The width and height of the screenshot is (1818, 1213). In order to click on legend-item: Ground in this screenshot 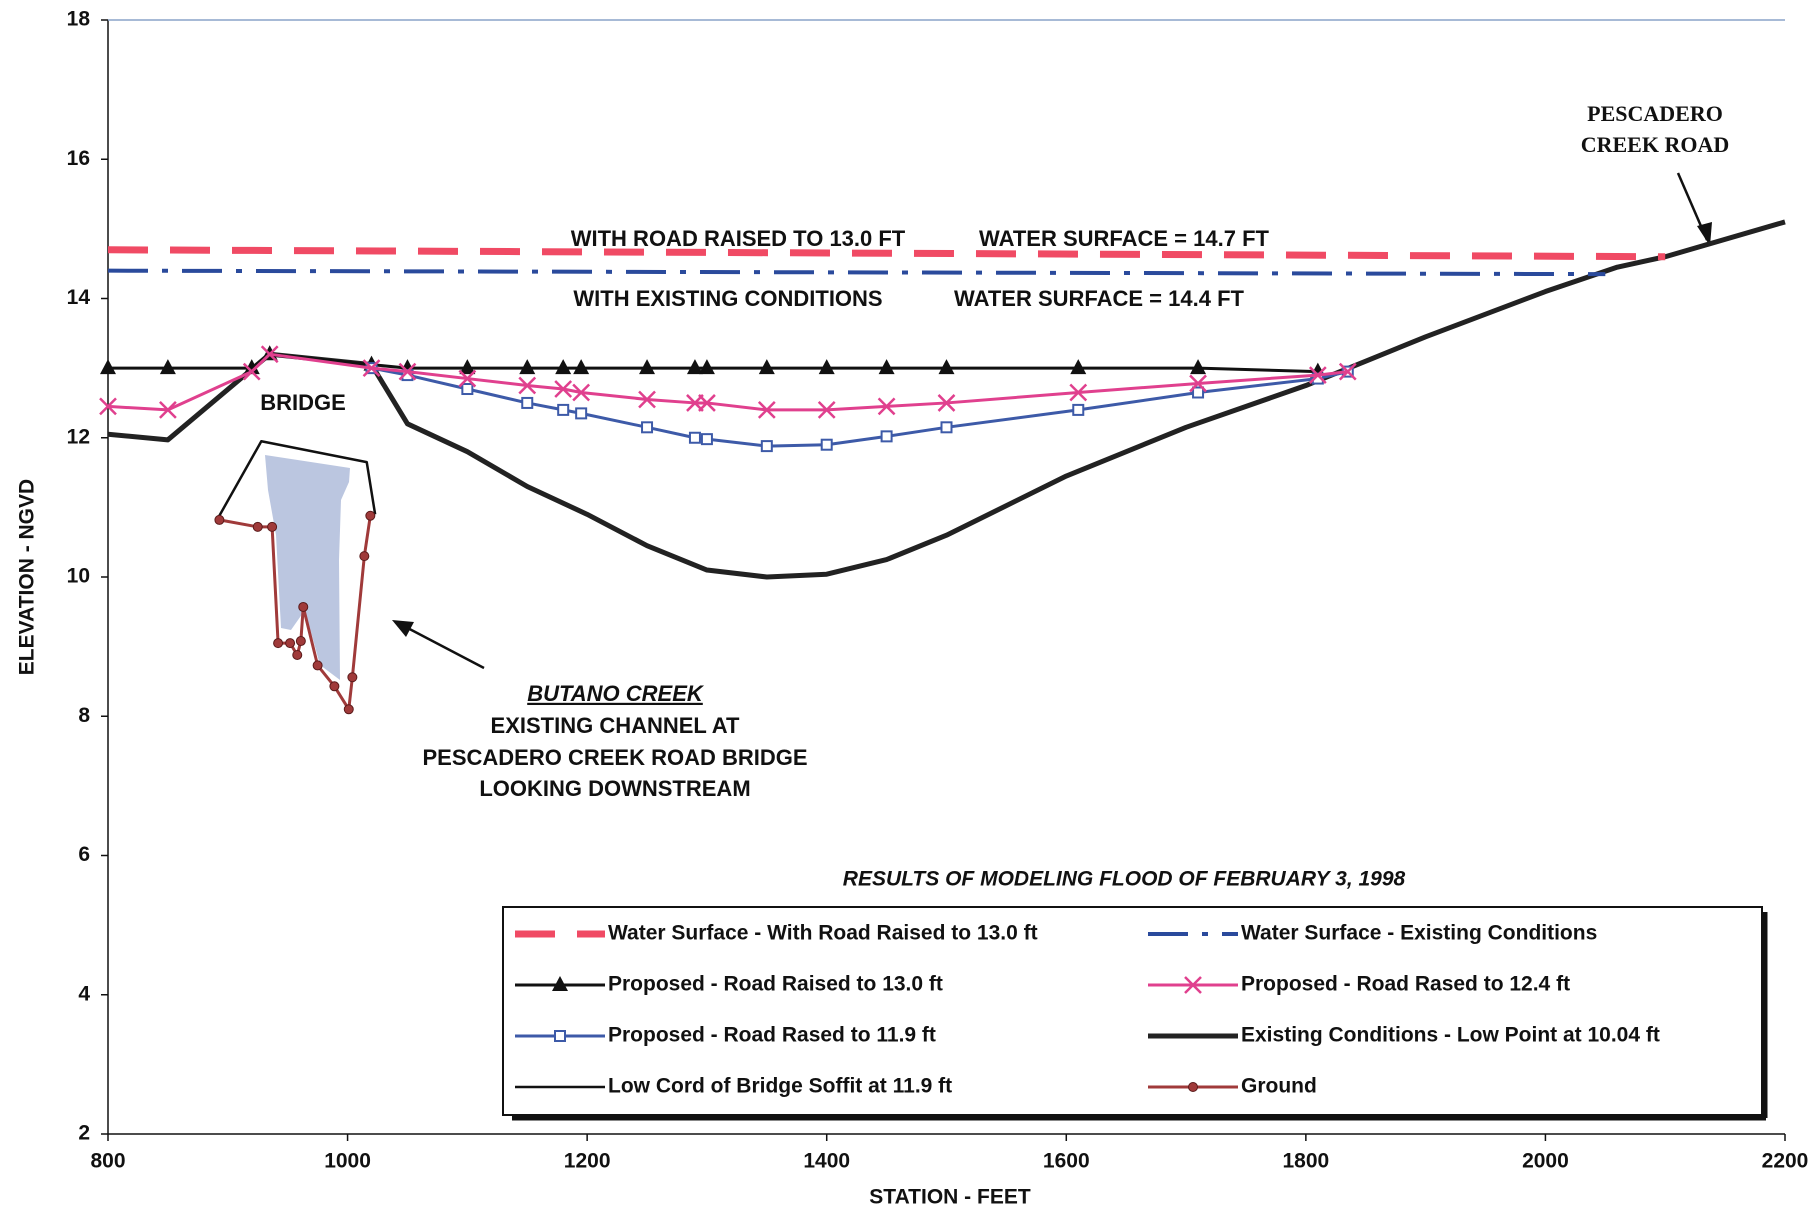, I will do `click(1232, 1086)`.